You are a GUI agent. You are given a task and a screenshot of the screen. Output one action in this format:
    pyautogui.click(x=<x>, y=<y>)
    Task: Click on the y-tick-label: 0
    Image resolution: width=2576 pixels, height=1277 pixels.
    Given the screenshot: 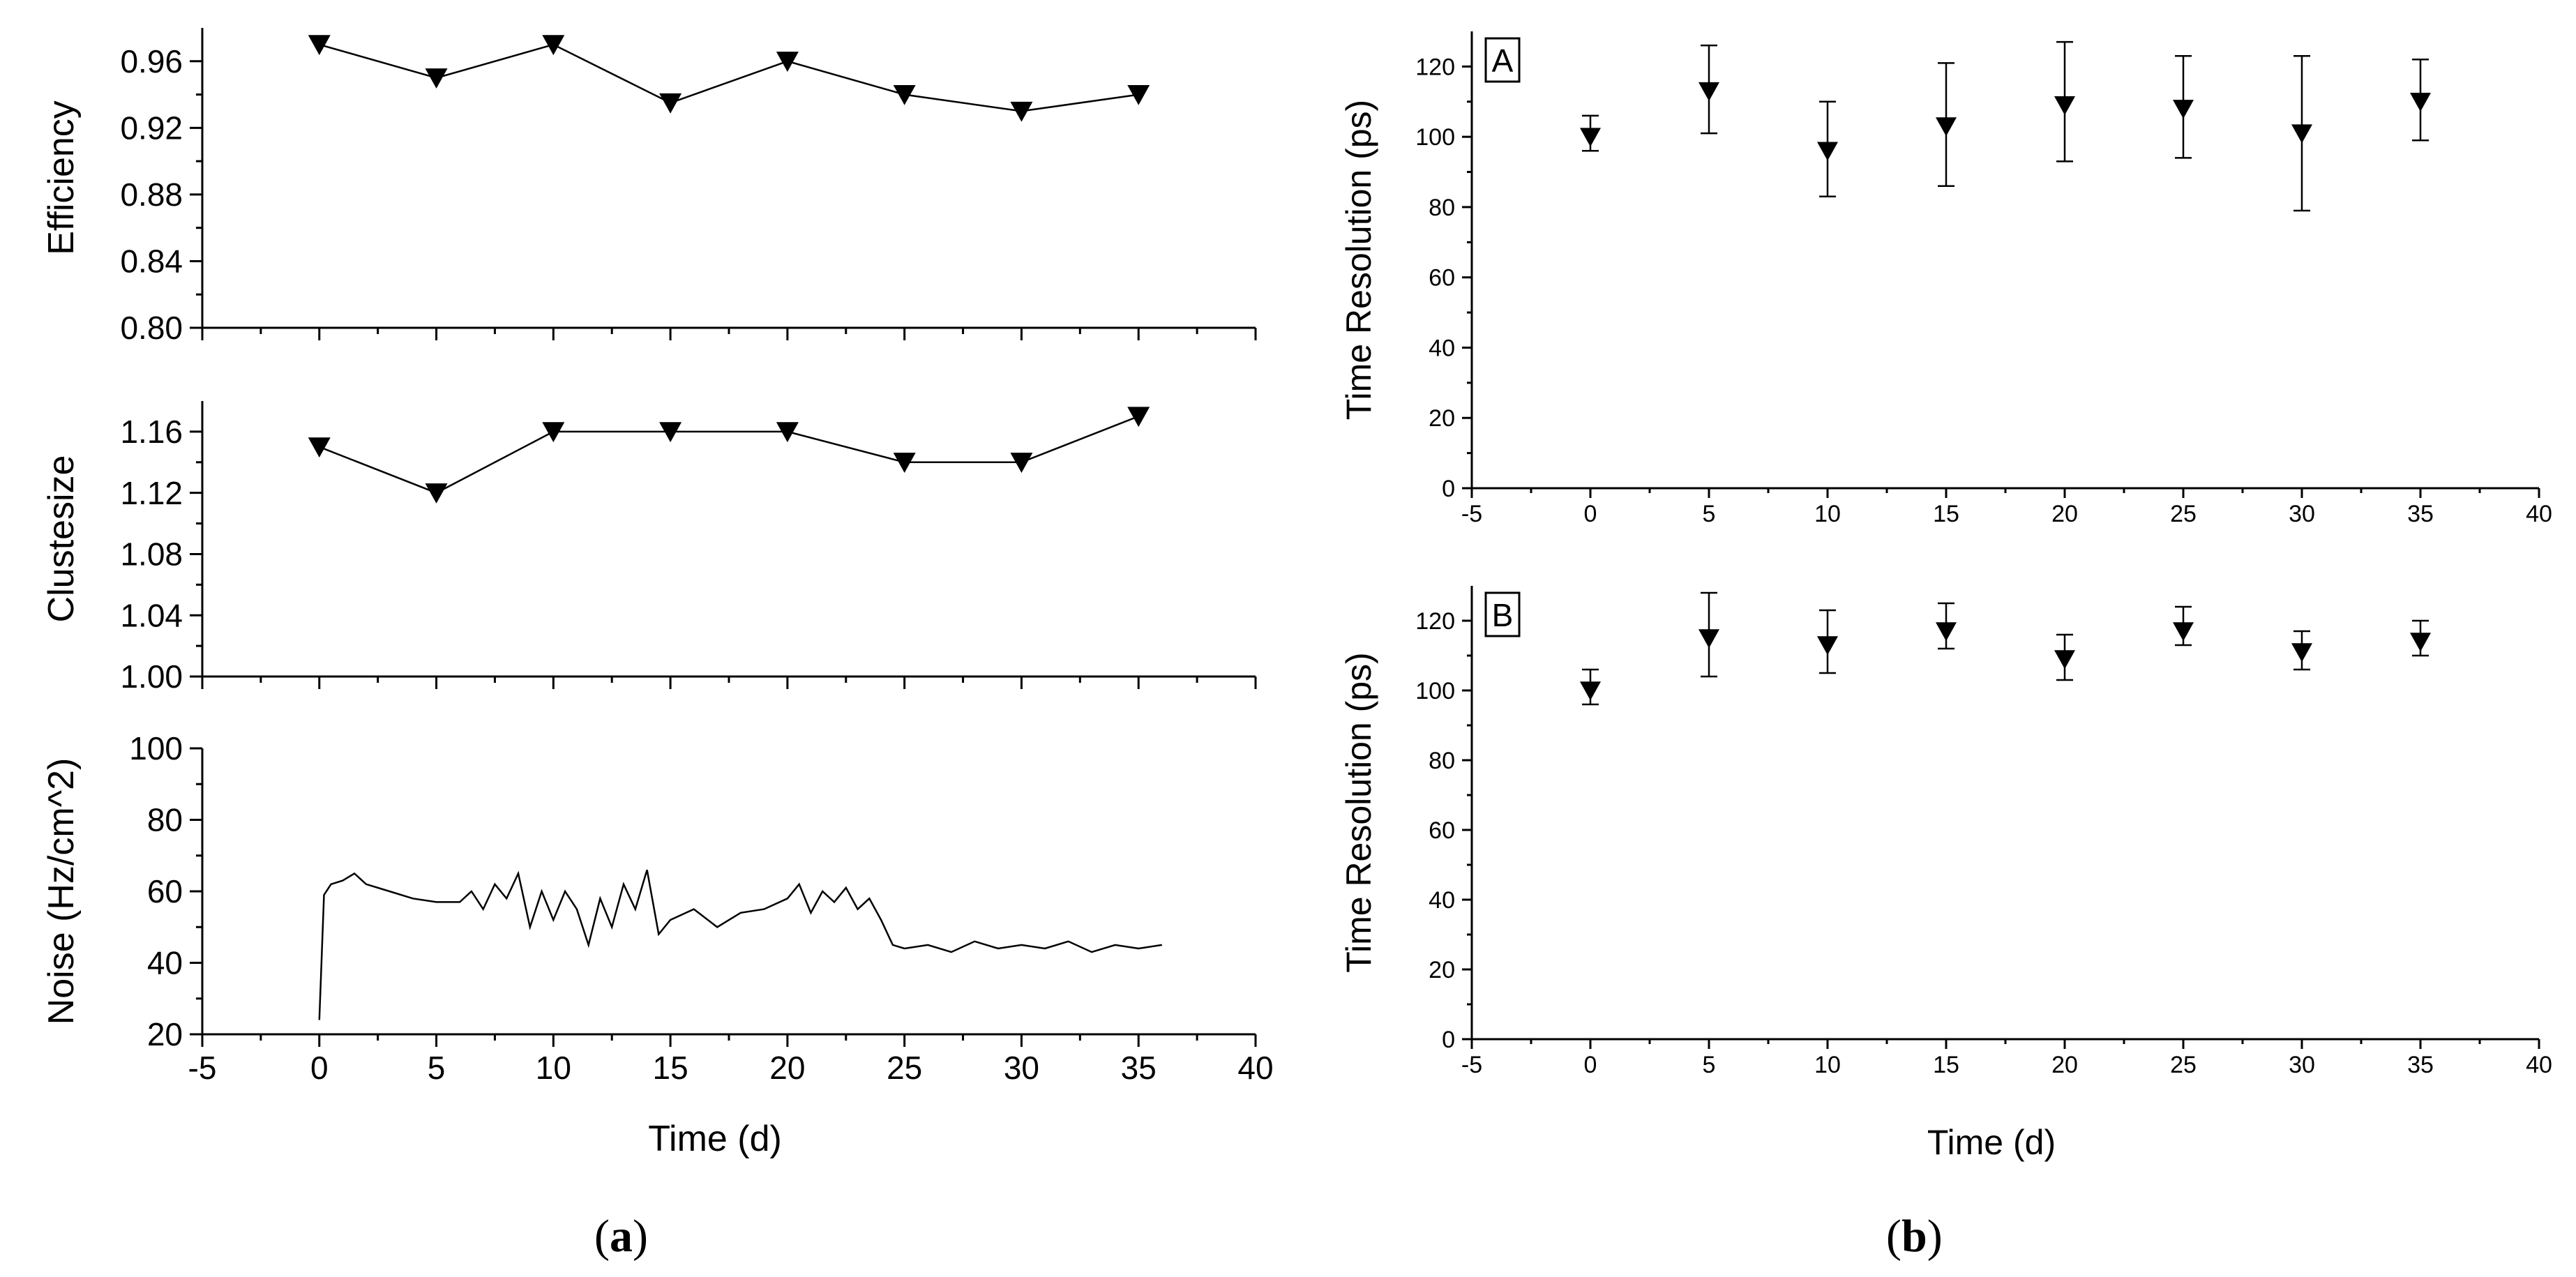 What is the action you would take?
    pyautogui.click(x=1448, y=1040)
    